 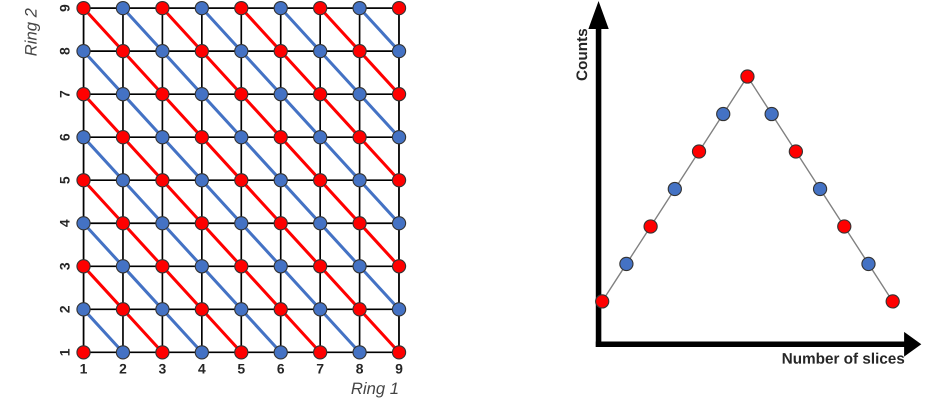 I want to click on y-tick-label: 2, so click(x=65, y=309).